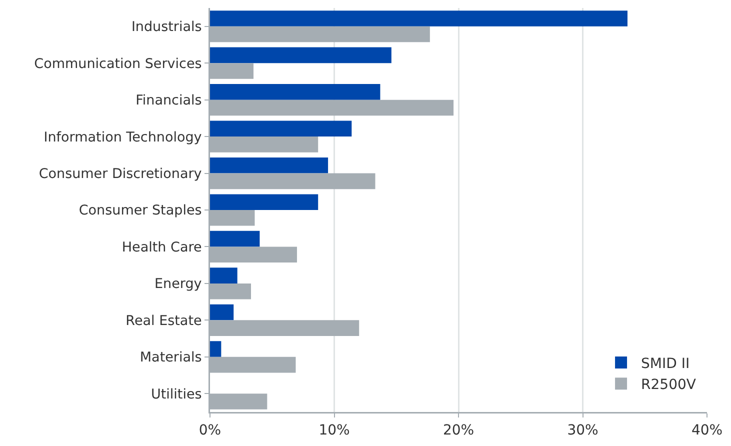 This screenshot has height=446, width=731. I want to click on legend-label: SMID II, so click(665, 364).